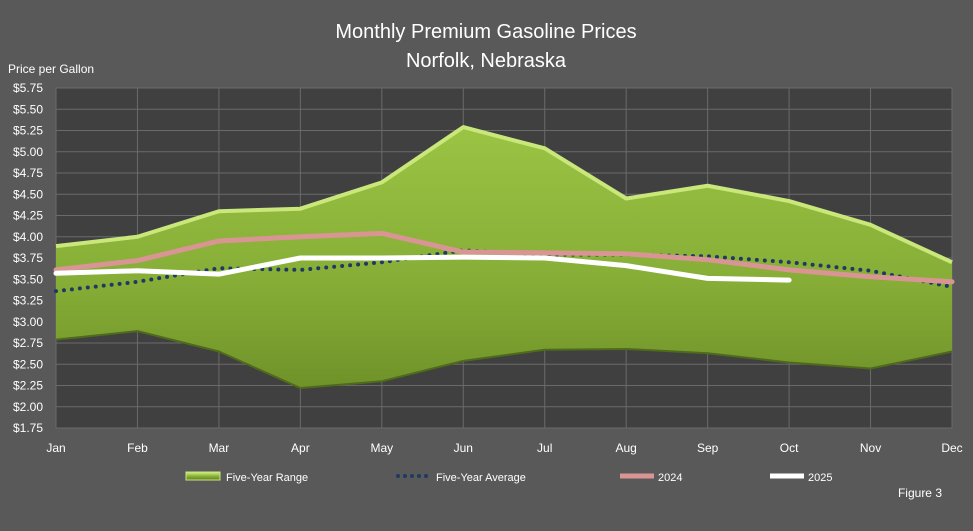 The image size is (973, 531). What do you see at coordinates (28, 237) in the screenshot?
I see `y-tick-label: $4.00` at bounding box center [28, 237].